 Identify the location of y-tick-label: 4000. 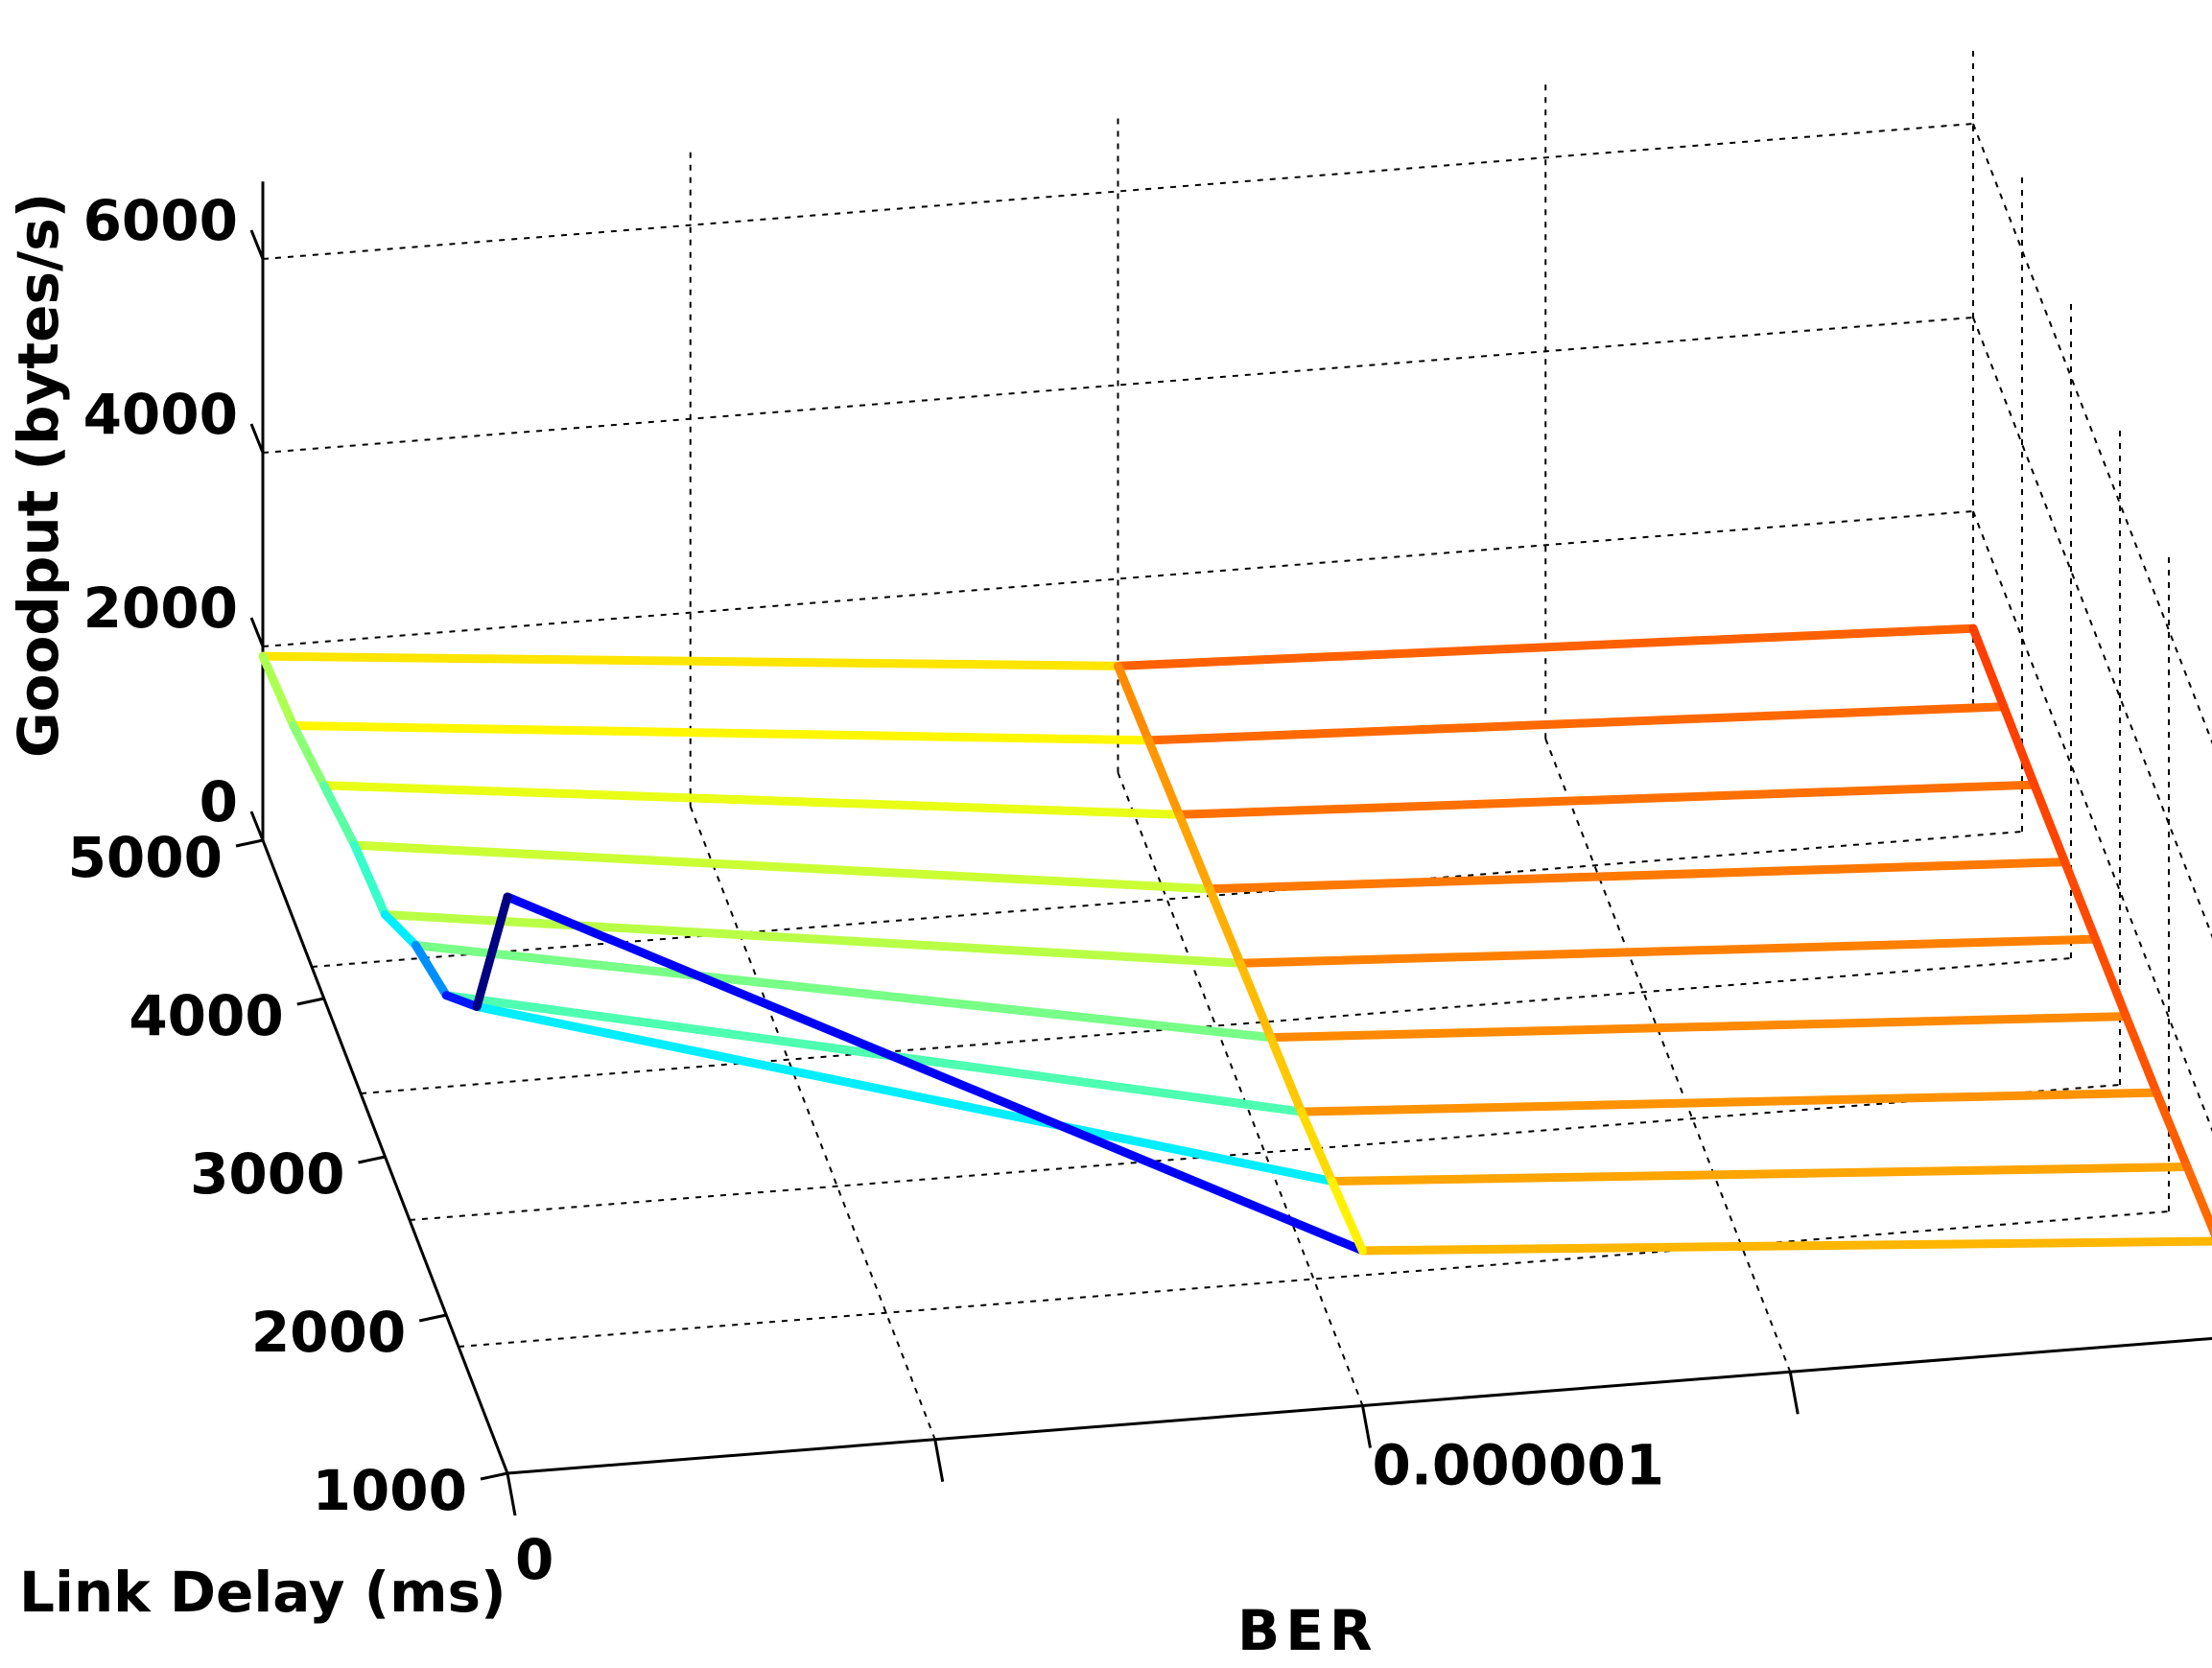
(206, 1015).